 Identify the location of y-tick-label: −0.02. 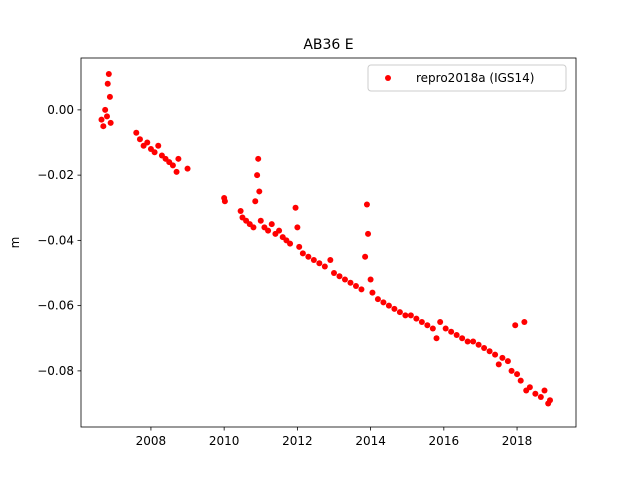
(55, 175).